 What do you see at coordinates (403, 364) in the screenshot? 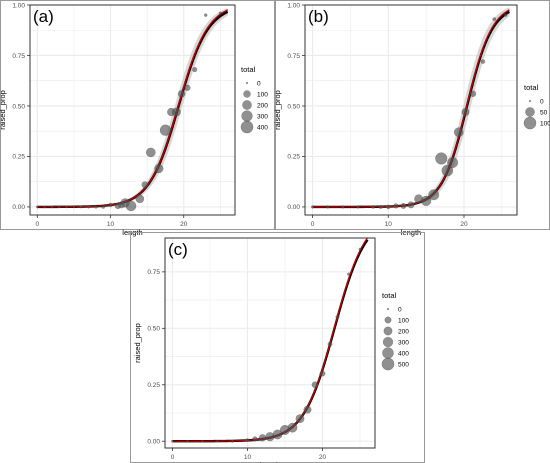
I see `legend-label: 500` at bounding box center [403, 364].